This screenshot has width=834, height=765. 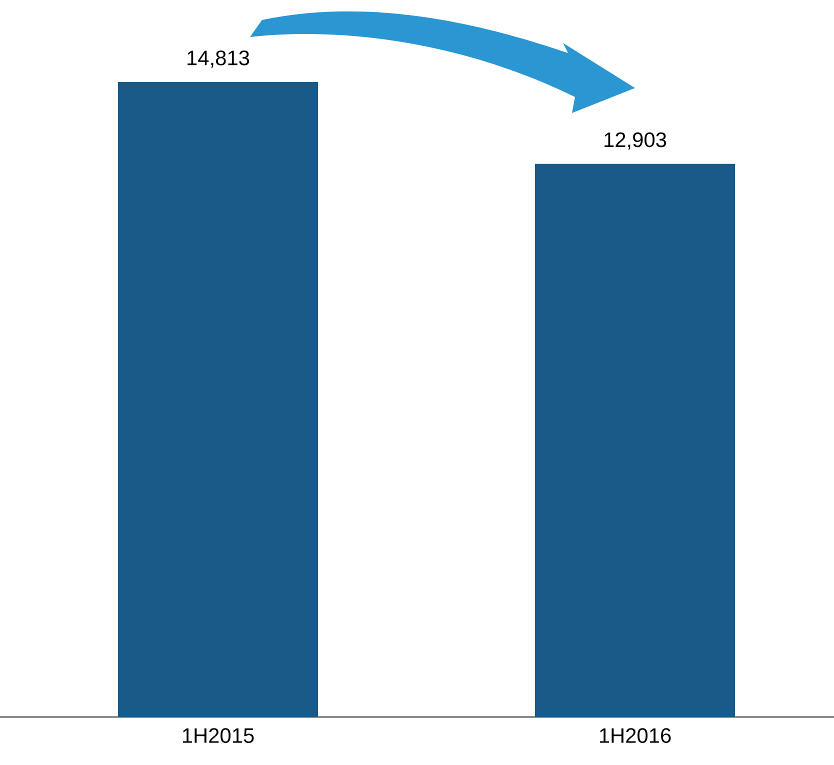 I want to click on x-tick-label: 1H2016, so click(x=635, y=735).